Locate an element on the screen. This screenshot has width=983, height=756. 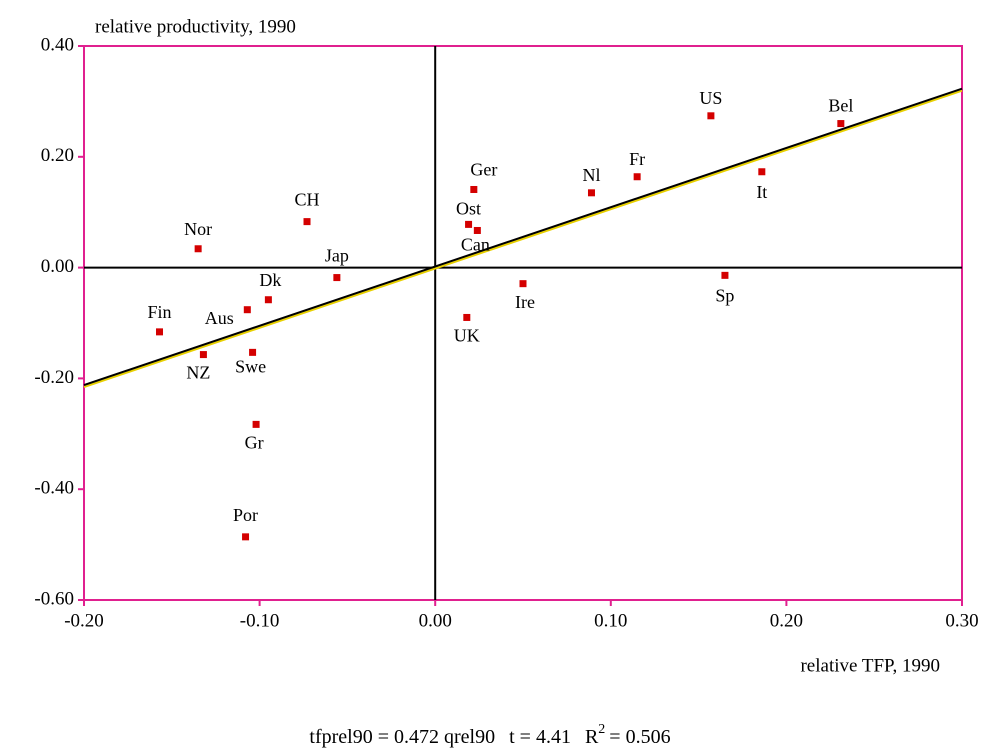
equation-r: R is located at coordinates (592, 737).